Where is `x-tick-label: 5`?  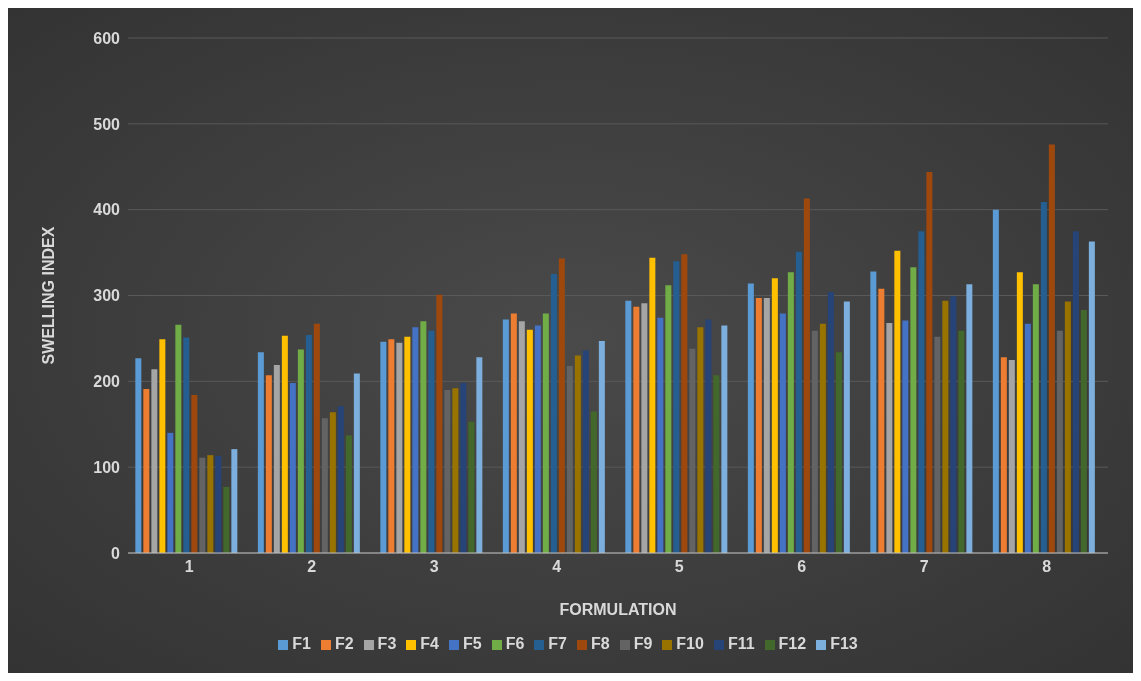 x-tick-label: 5 is located at coordinates (679, 567).